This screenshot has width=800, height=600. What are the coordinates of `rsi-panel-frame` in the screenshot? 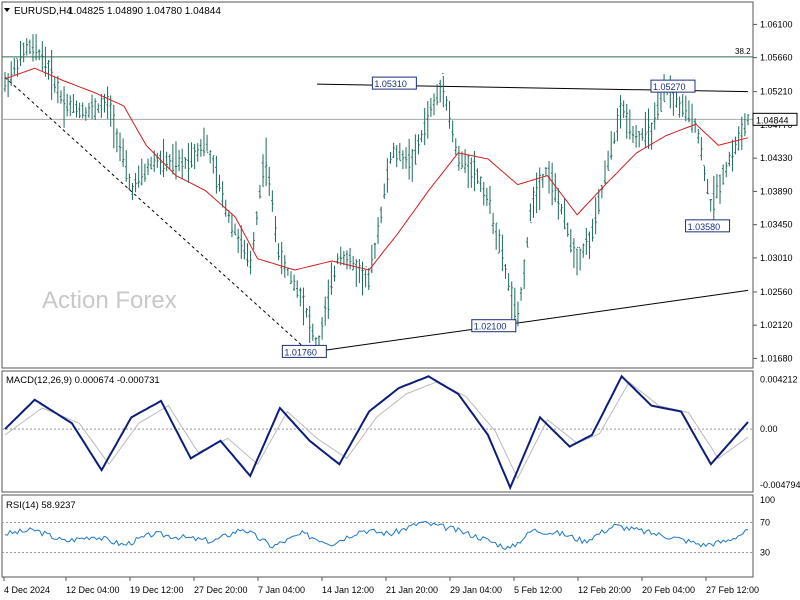 It's located at (377, 536).